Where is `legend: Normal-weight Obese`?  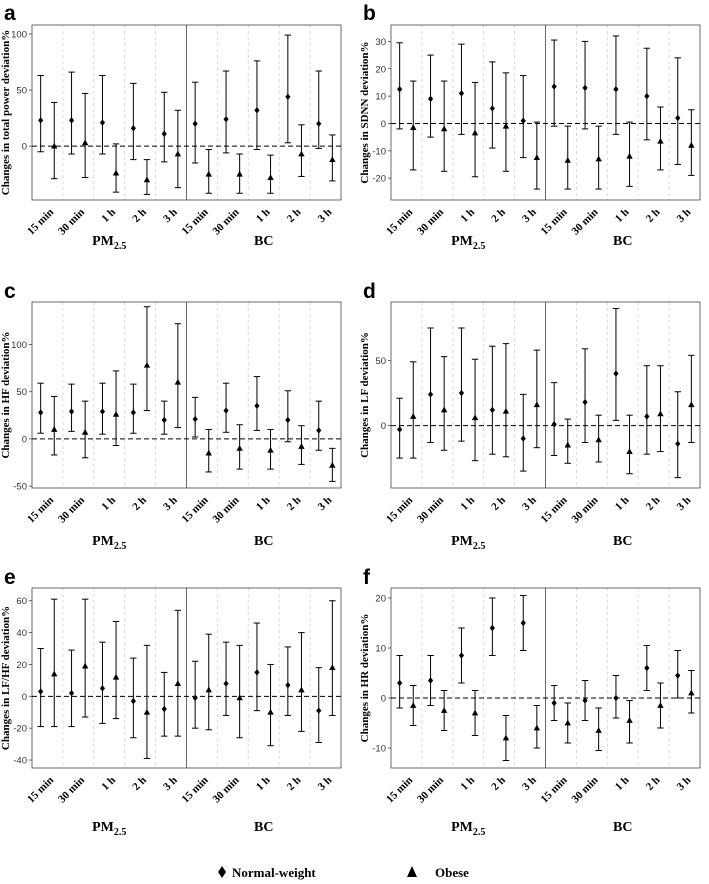
legend: Normal-weight Obese is located at coordinates (343, 872).